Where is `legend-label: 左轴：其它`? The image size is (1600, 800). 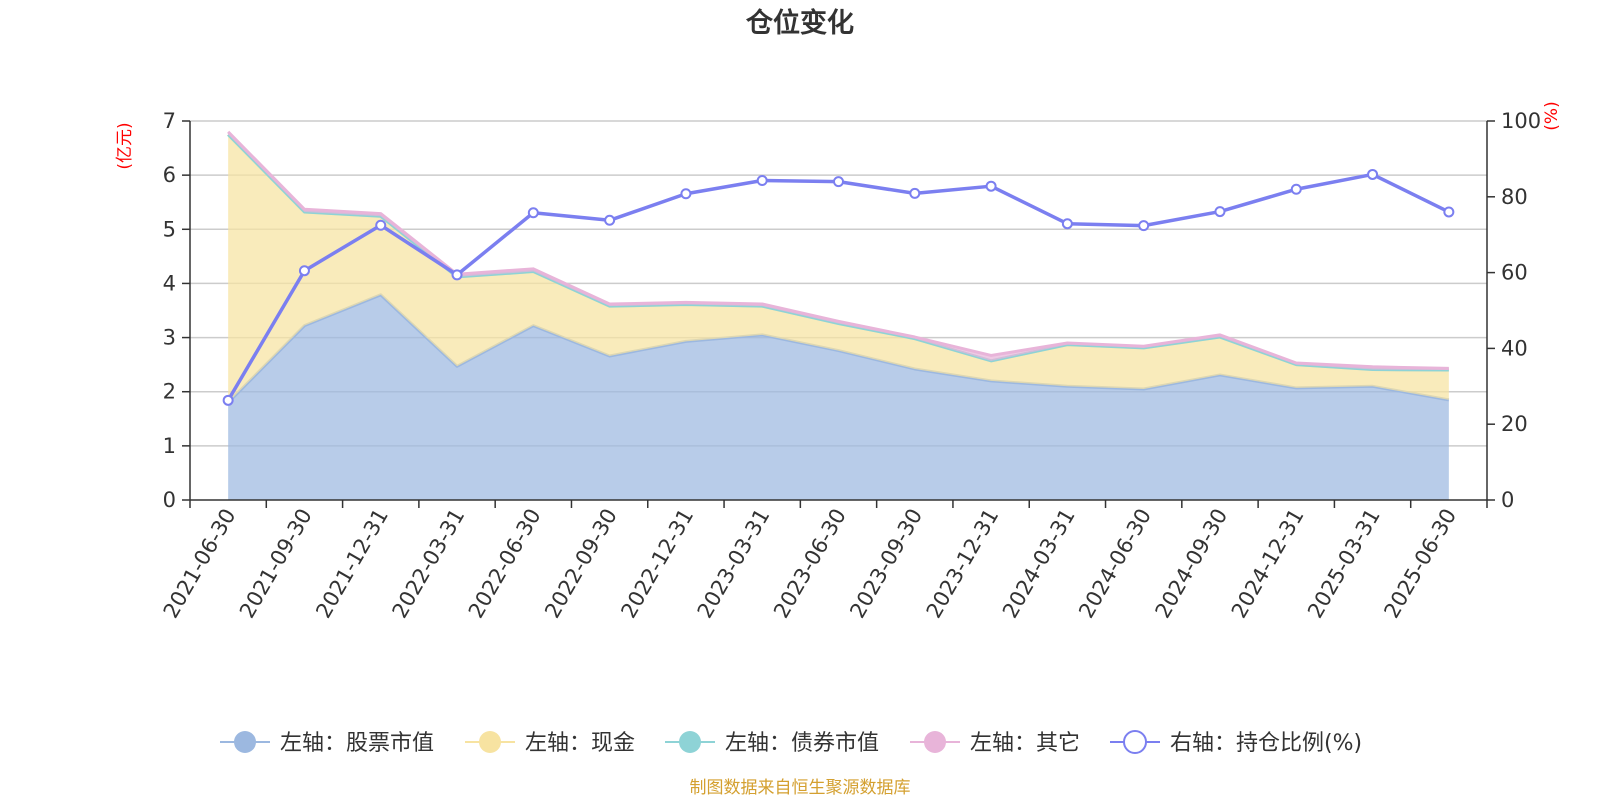 legend-label: 左轴：其它 is located at coordinates (1025, 743).